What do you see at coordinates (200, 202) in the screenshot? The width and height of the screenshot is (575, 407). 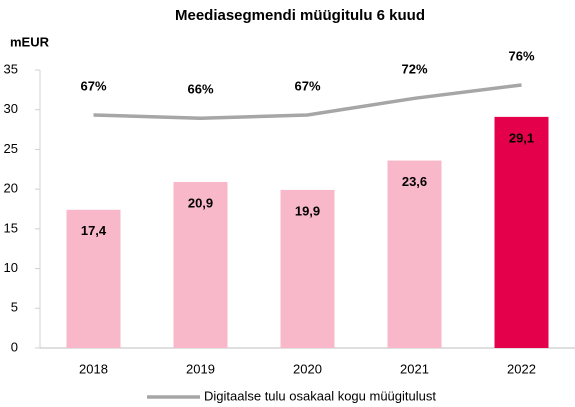 I see `bar-value-label: 20,9` at bounding box center [200, 202].